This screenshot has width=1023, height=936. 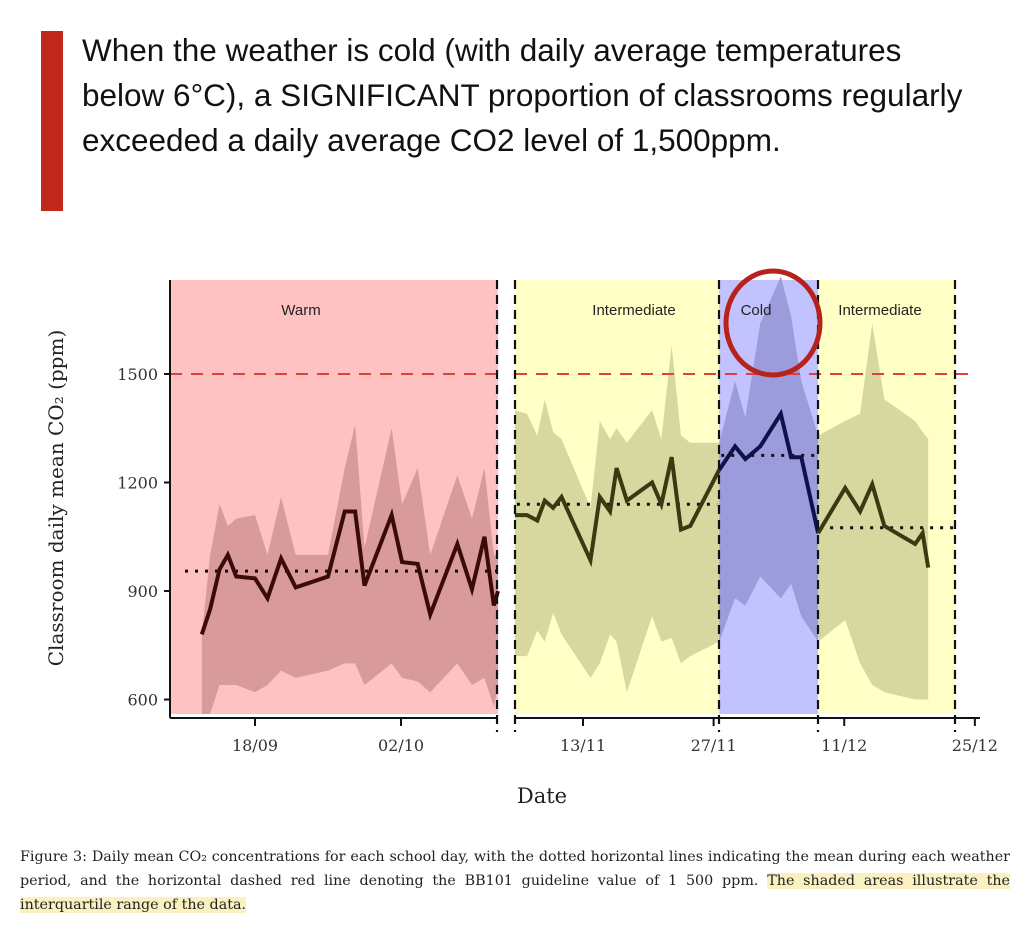 What do you see at coordinates (56, 498) in the screenshot?
I see `y-axis-label: Classroom daily mean CO₂ (ppm)` at bounding box center [56, 498].